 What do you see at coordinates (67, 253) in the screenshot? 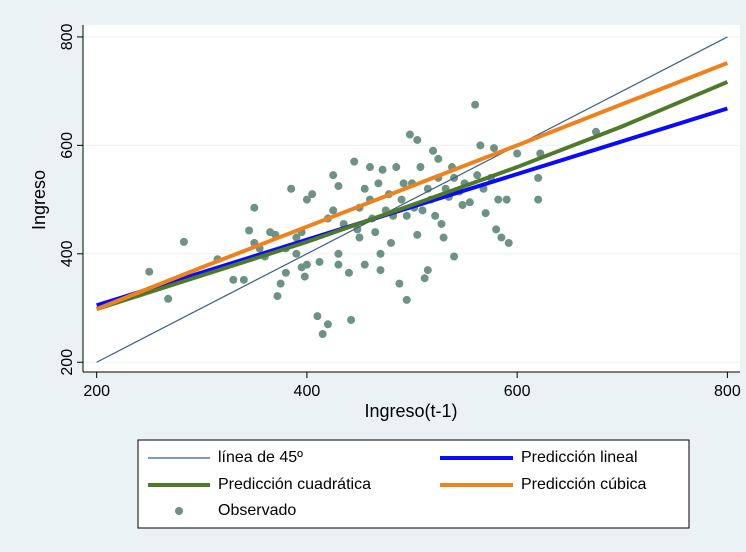
I see `y-tick-label: 400` at bounding box center [67, 253].